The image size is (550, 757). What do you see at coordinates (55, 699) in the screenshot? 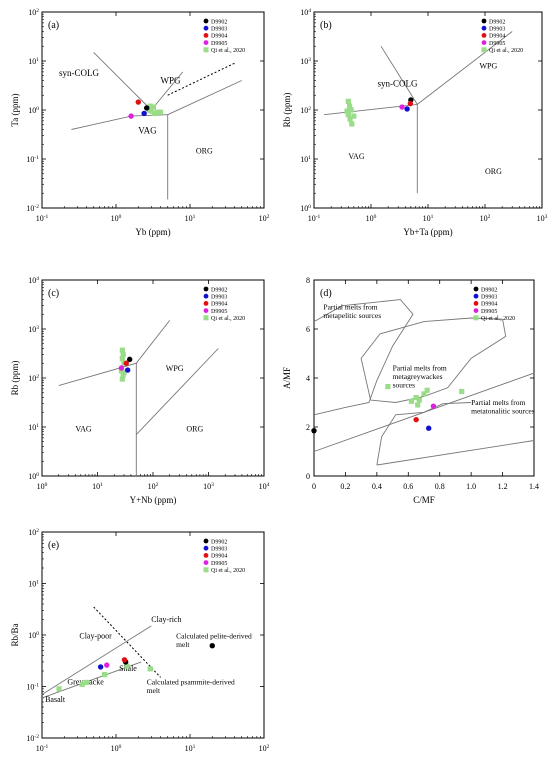
I see `field-label: Basalt` at bounding box center [55, 699].